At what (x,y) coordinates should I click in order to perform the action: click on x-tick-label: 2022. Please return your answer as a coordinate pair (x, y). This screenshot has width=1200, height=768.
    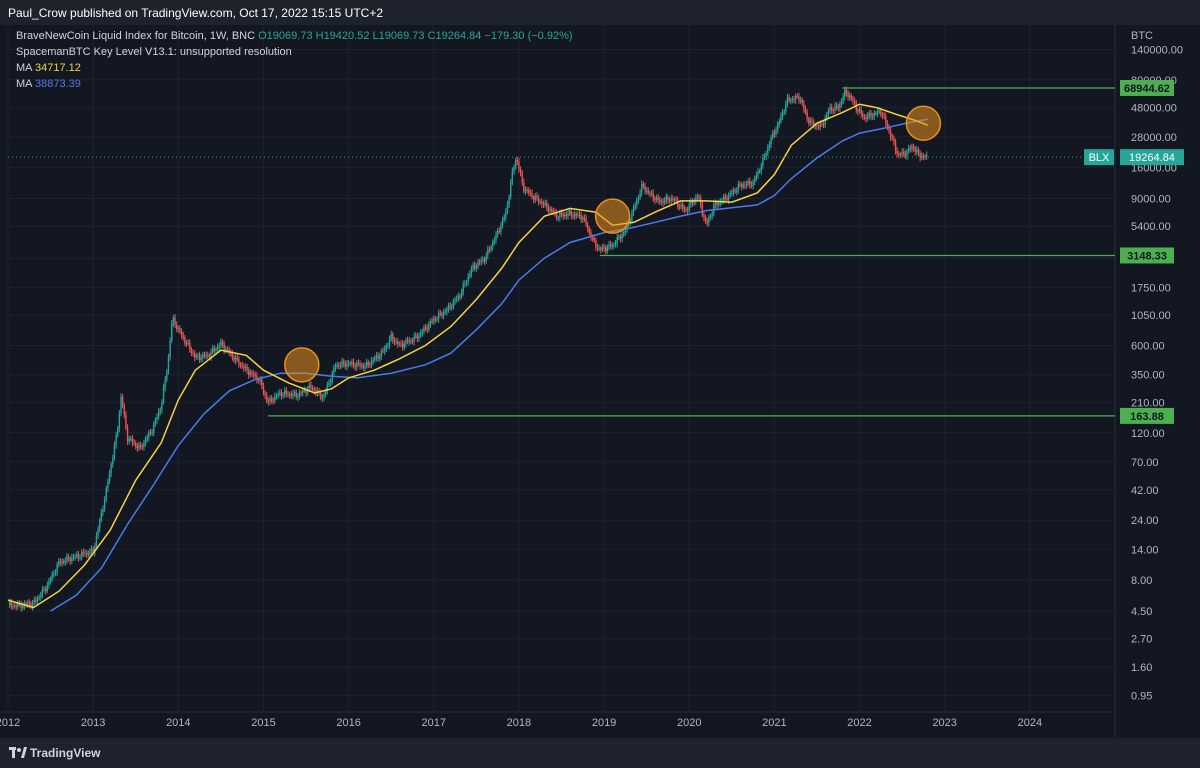
    Looking at the image, I should click on (859, 723).